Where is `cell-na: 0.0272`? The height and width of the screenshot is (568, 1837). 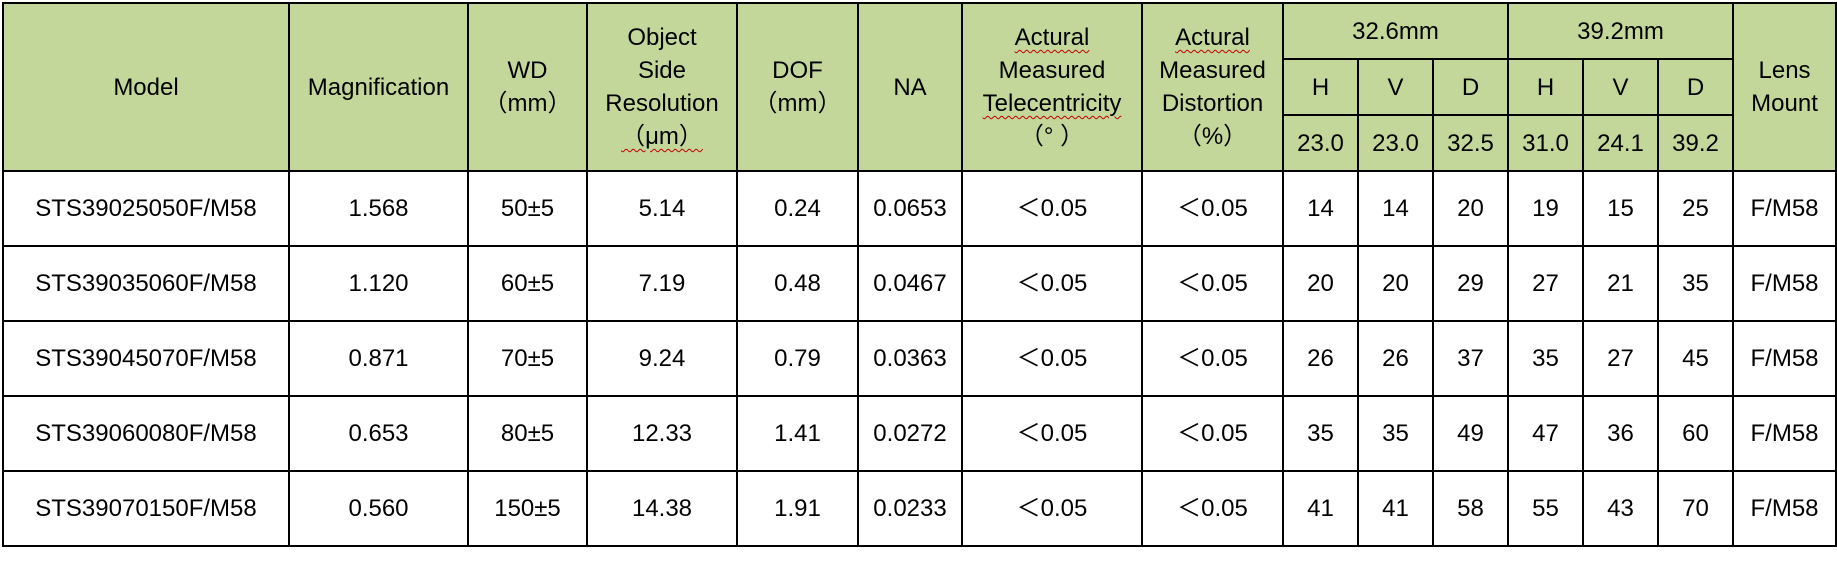 cell-na: 0.0272 is located at coordinates (910, 433).